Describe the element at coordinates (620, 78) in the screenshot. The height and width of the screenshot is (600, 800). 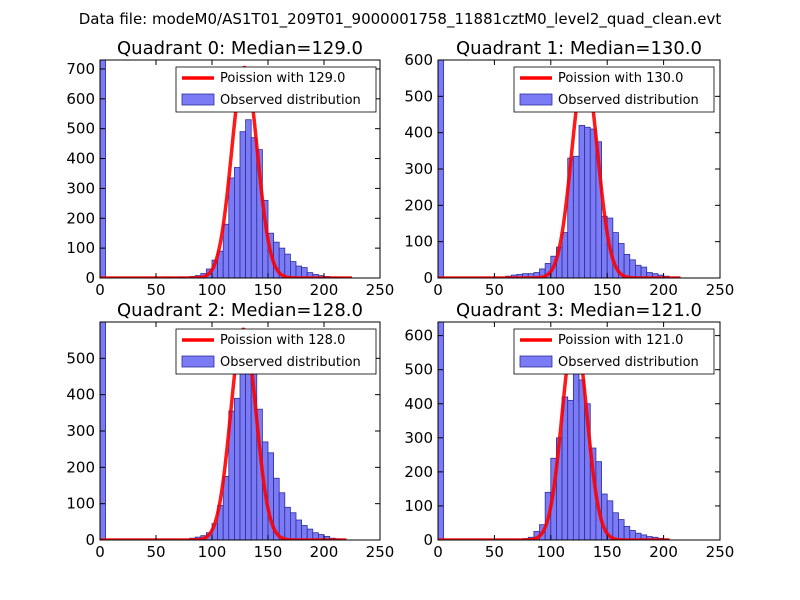
I see `legend-curve-label: Poission with 130.0` at that location.